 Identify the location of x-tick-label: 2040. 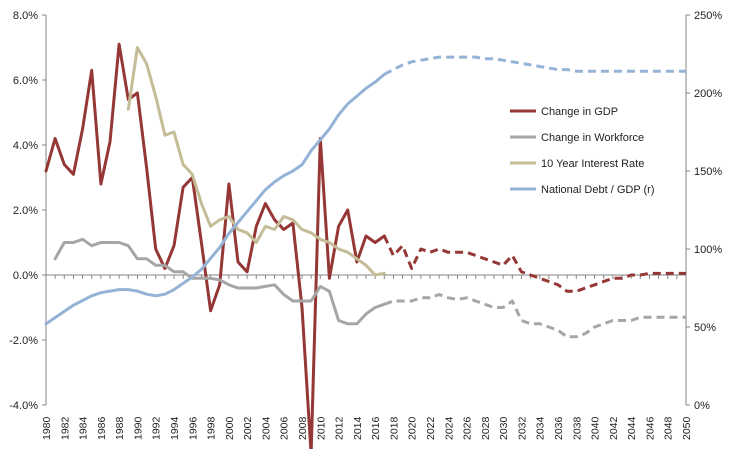
(596, 428).